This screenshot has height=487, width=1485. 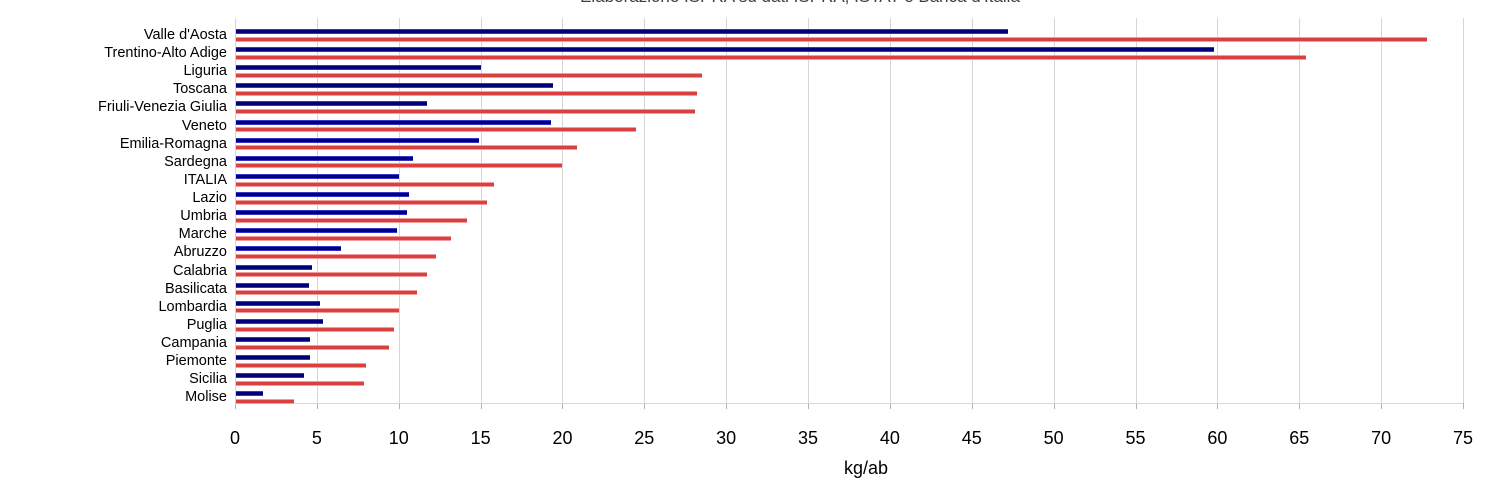 I want to click on x-tick-label: 55, so click(x=1135, y=438).